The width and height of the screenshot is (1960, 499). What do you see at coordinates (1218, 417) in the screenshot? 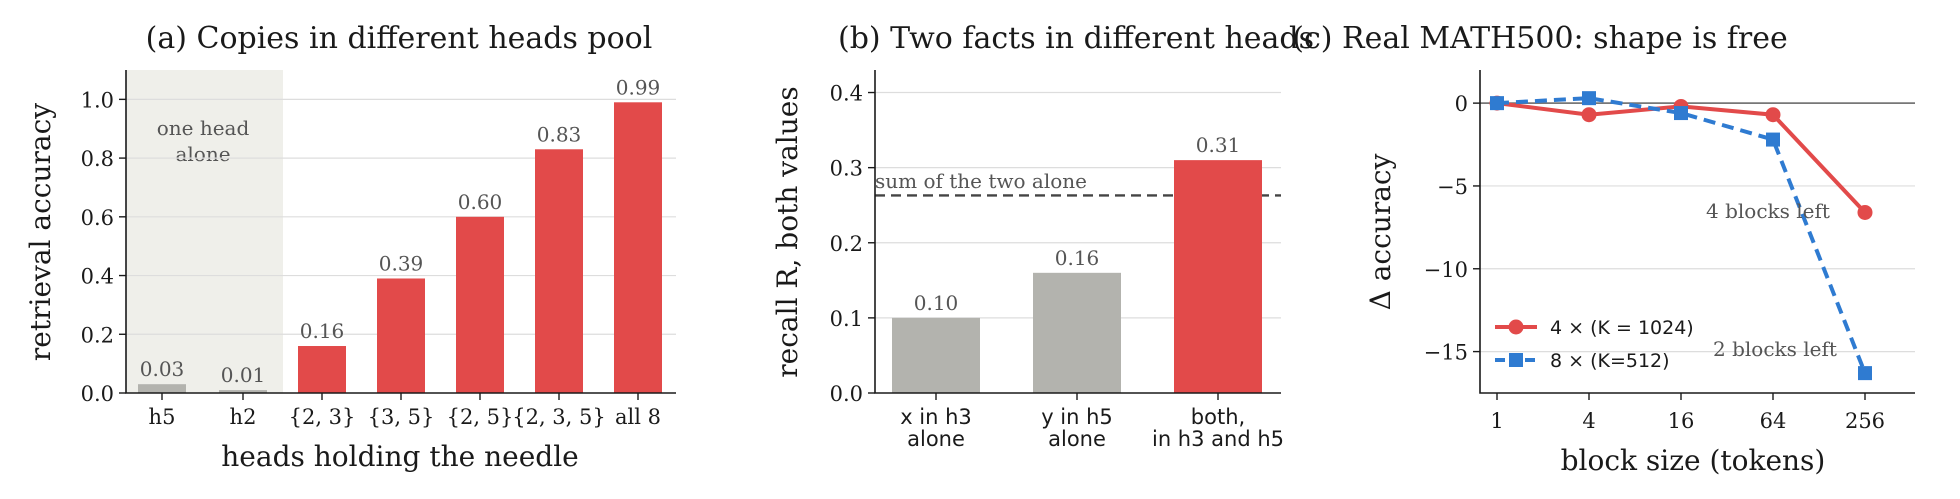
I see `panel-b-x-tick-label: both,` at bounding box center [1218, 417].